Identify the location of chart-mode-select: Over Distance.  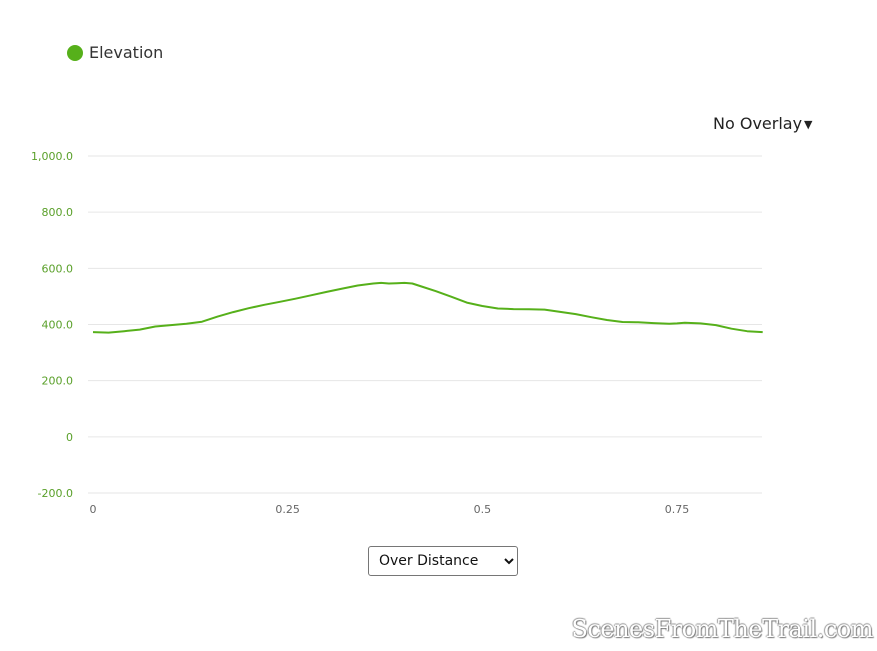
(443, 561).